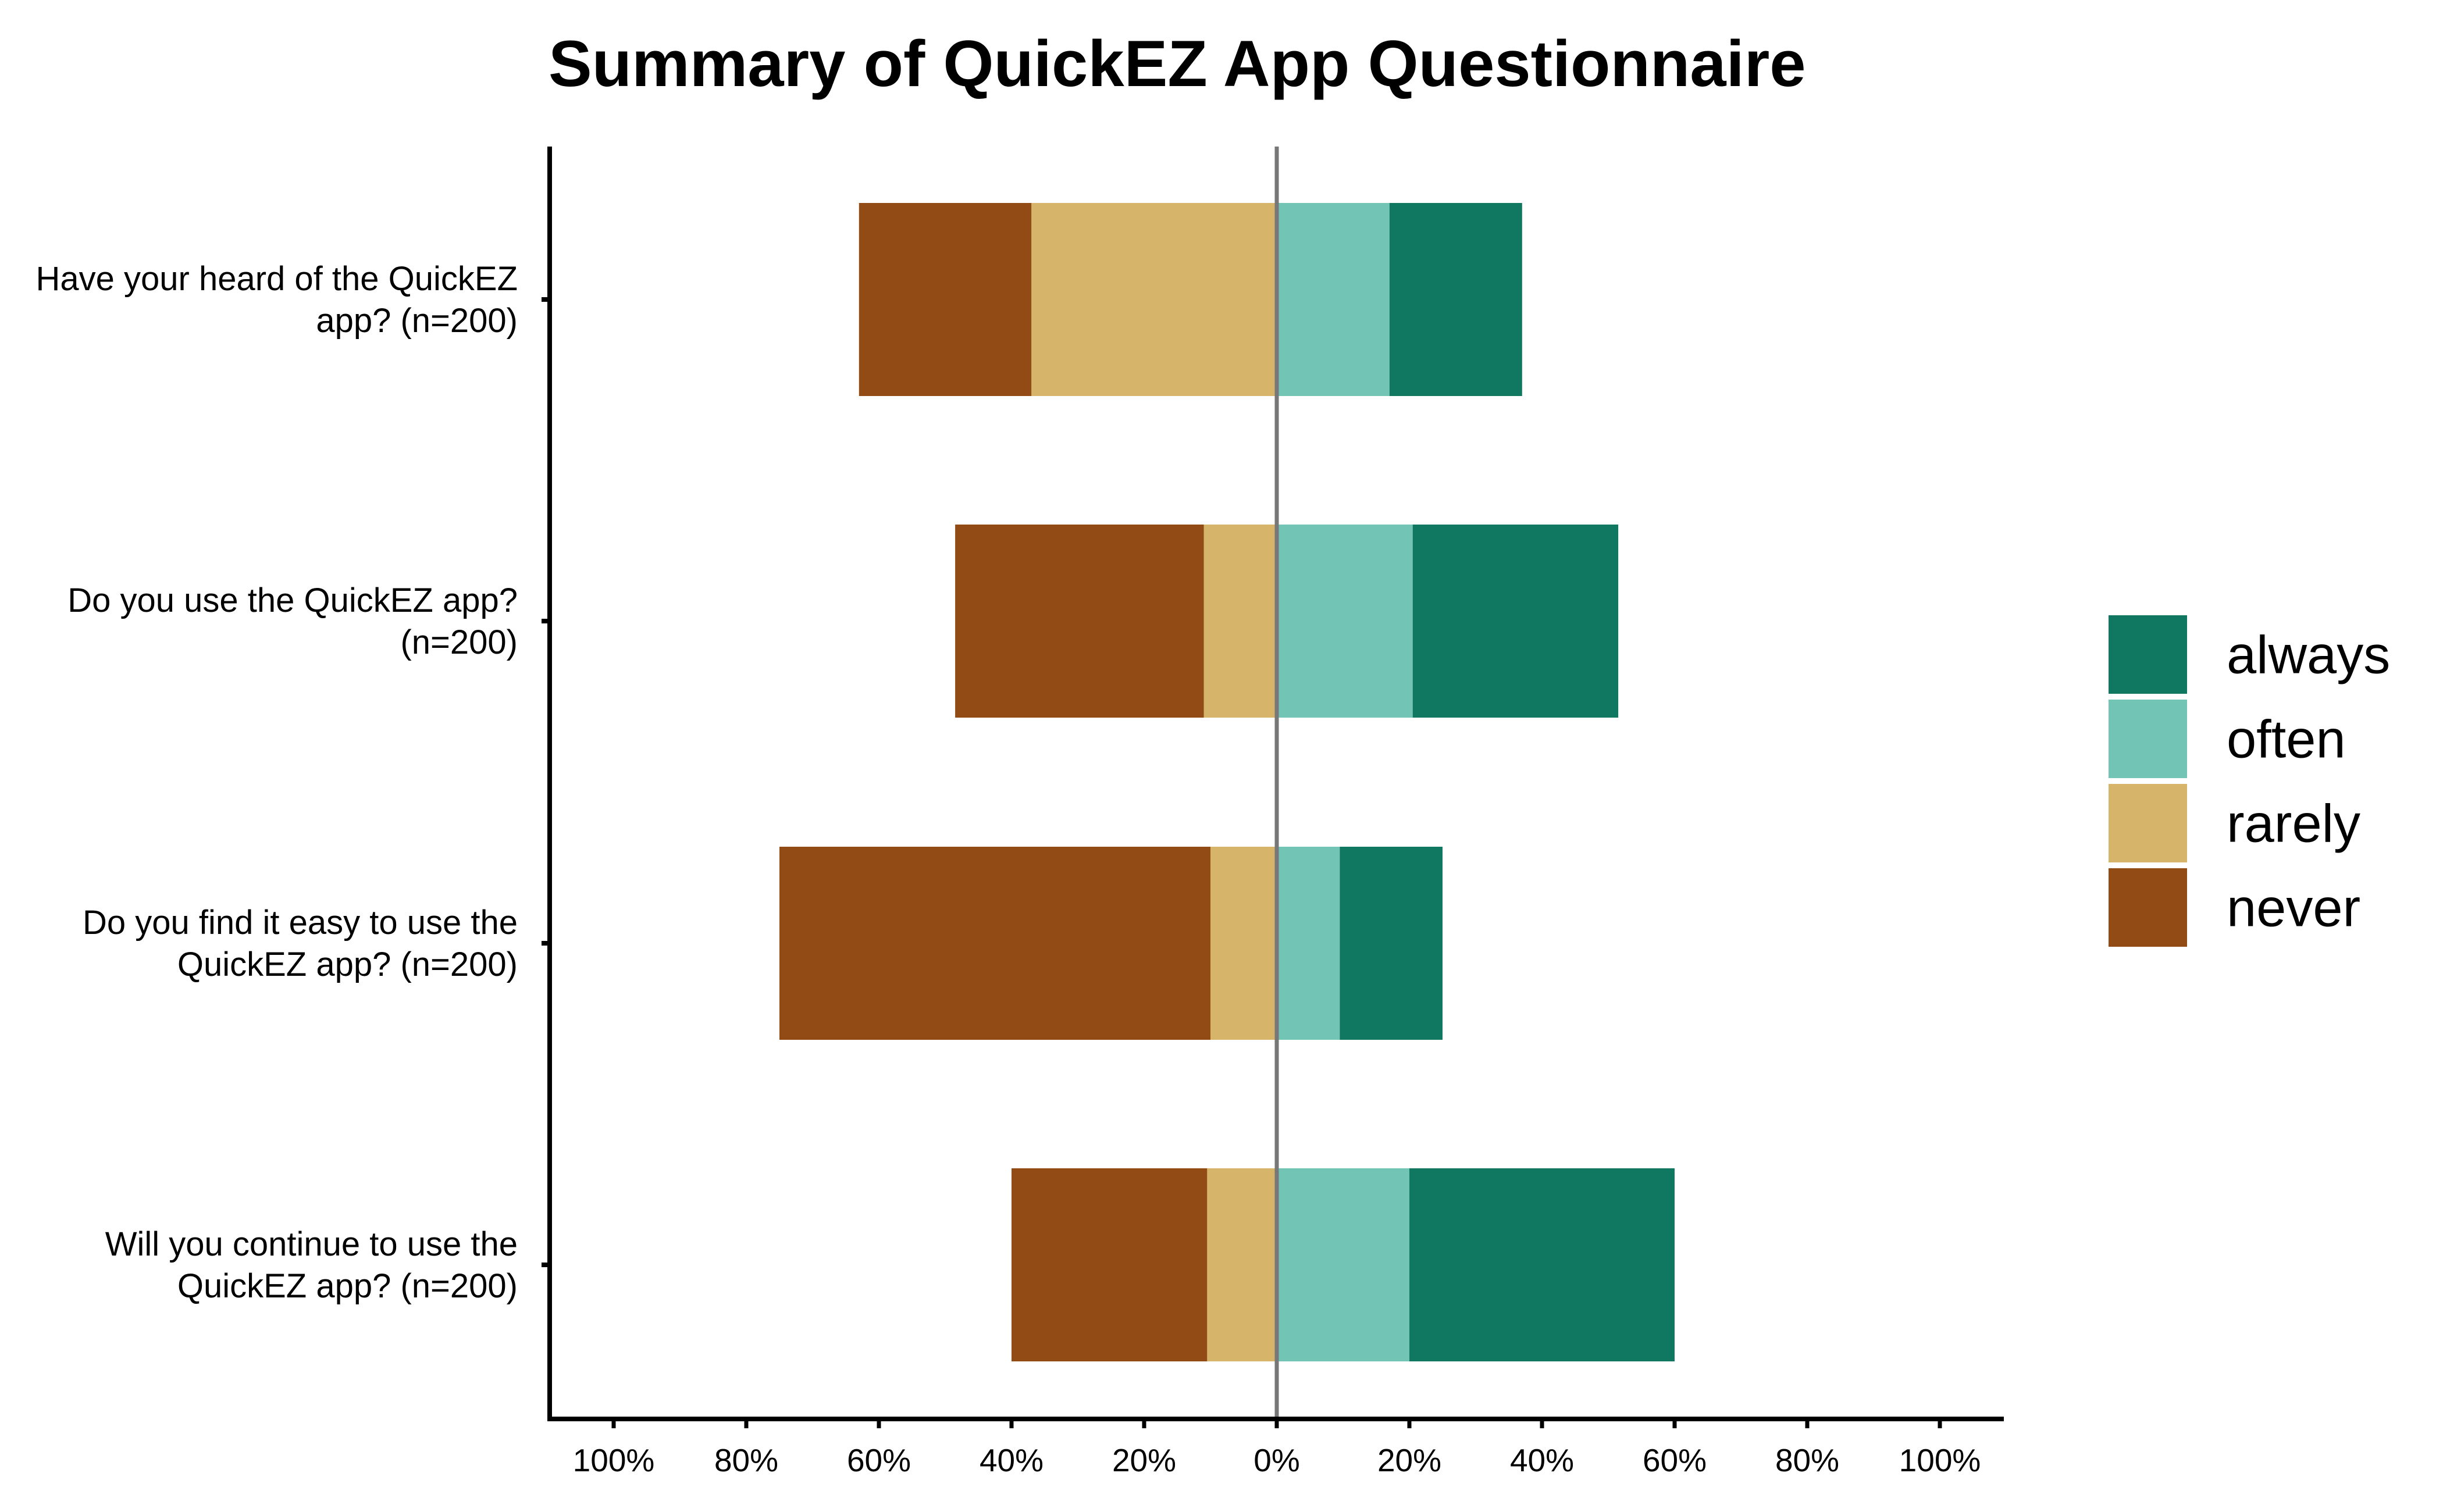  Describe the element at coordinates (2286, 739) in the screenshot. I see `legend-label-often: often` at that location.